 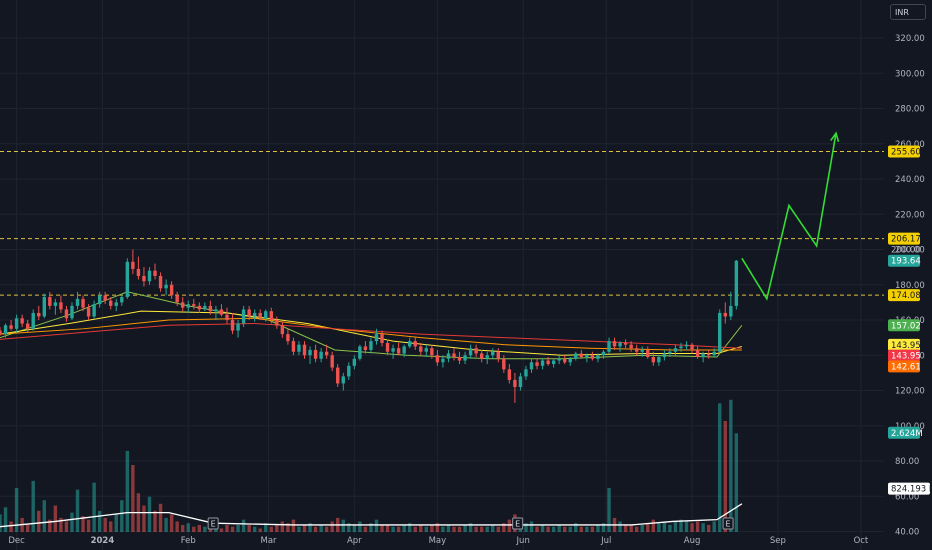 What do you see at coordinates (861, 541) in the screenshot?
I see `time-tick-label: Oct` at bounding box center [861, 541].